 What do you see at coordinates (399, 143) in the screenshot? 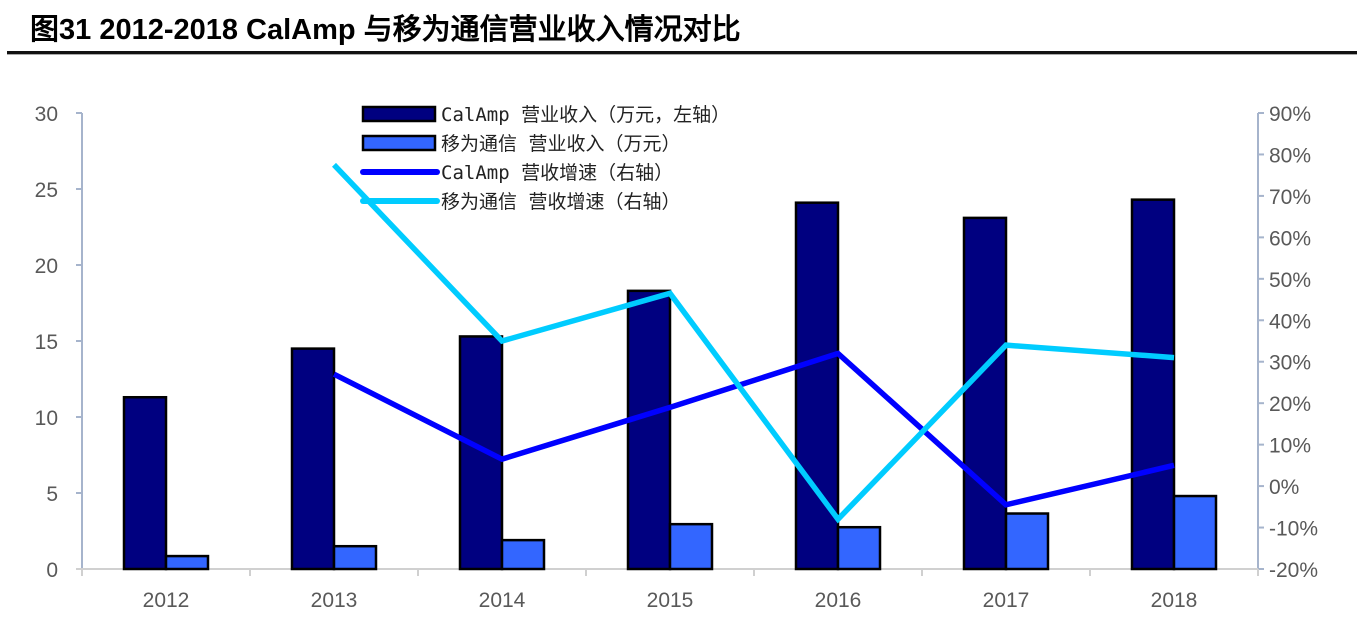
I see `legend-queclink-revenue-swatch` at bounding box center [399, 143].